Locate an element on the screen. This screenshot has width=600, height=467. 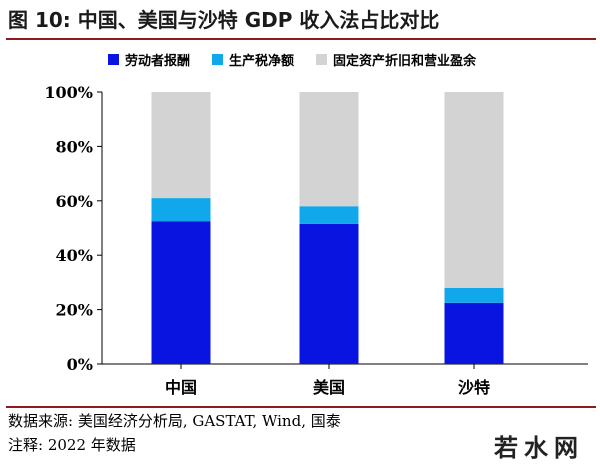
legend-label-labor-compensation: 劳动者报酬 is located at coordinates (158, 61).